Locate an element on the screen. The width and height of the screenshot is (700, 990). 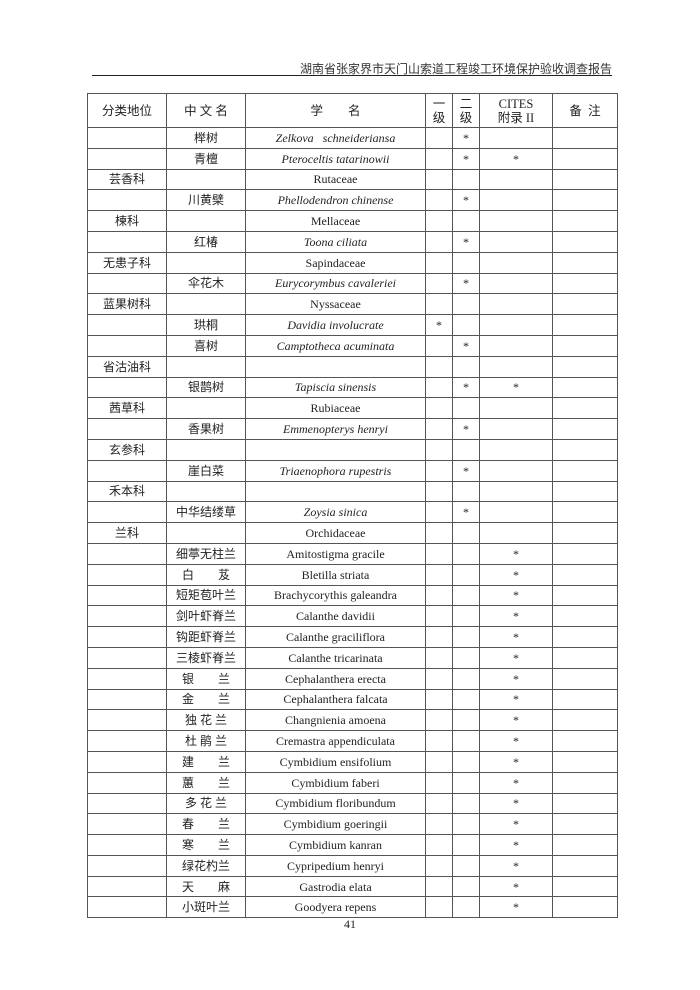
table-row: 白 芨 Bletilla striata * is located at coordinates (352, 574).